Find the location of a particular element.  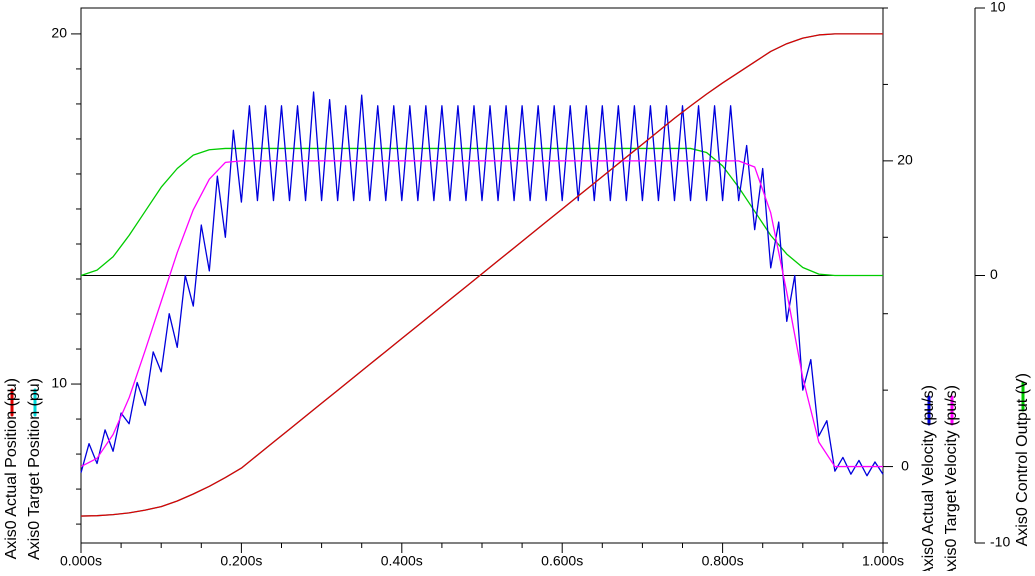

x-tick-label: 0.000s is located at coordinates (81, 561).